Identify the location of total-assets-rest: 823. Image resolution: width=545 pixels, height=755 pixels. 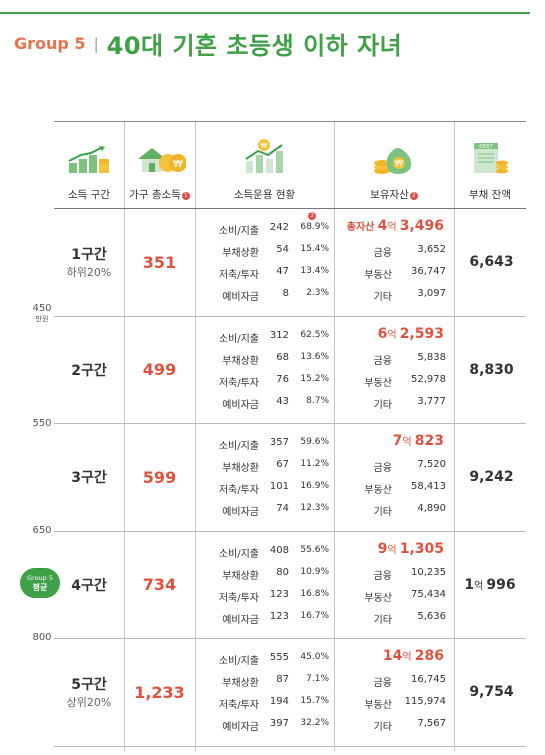
(429, 441).